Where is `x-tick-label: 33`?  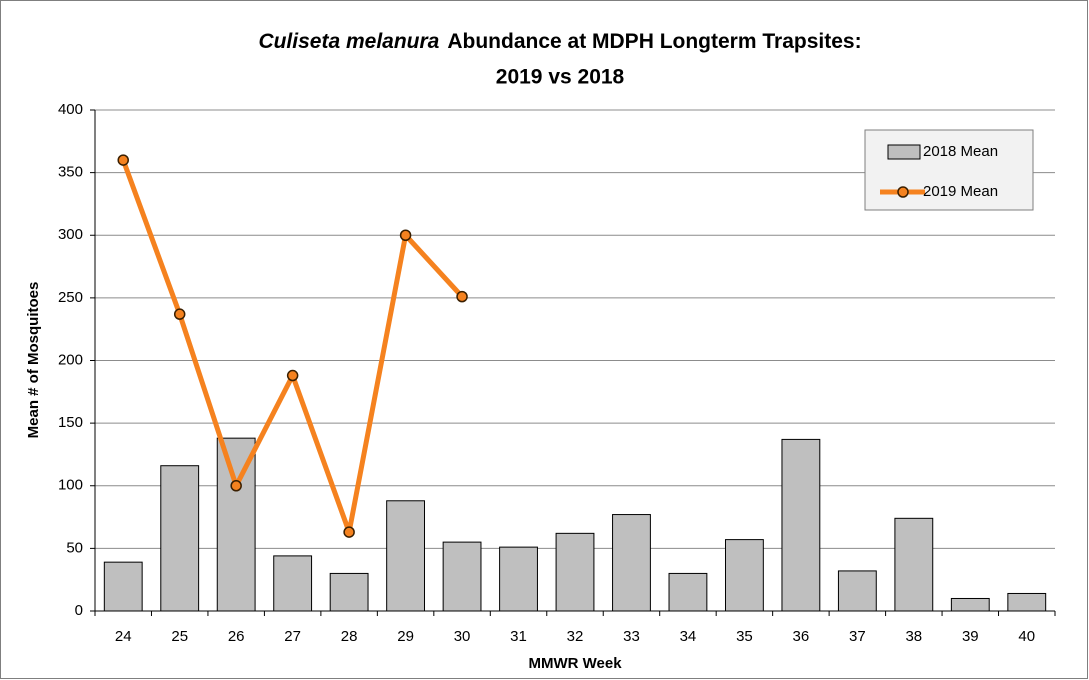 x-tick-label: 33 is located at coordinates (631, 636).